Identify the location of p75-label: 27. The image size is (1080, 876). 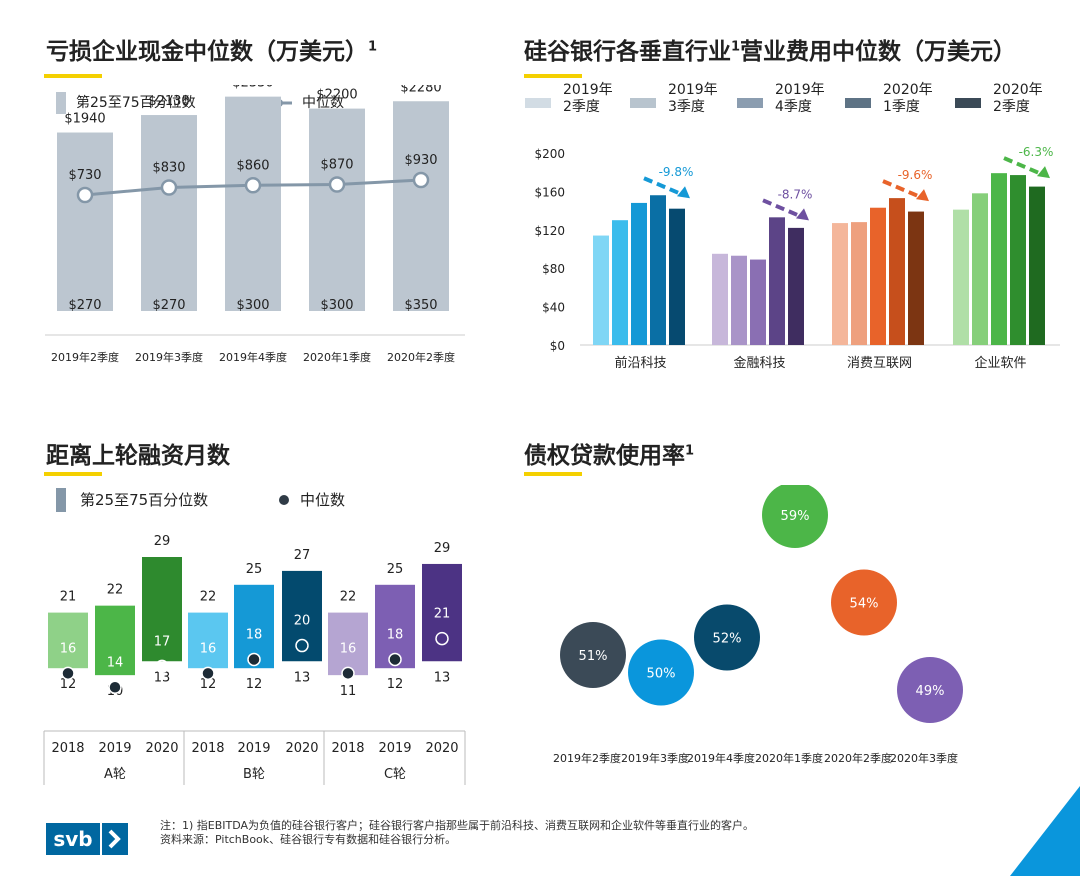
(302, 555).